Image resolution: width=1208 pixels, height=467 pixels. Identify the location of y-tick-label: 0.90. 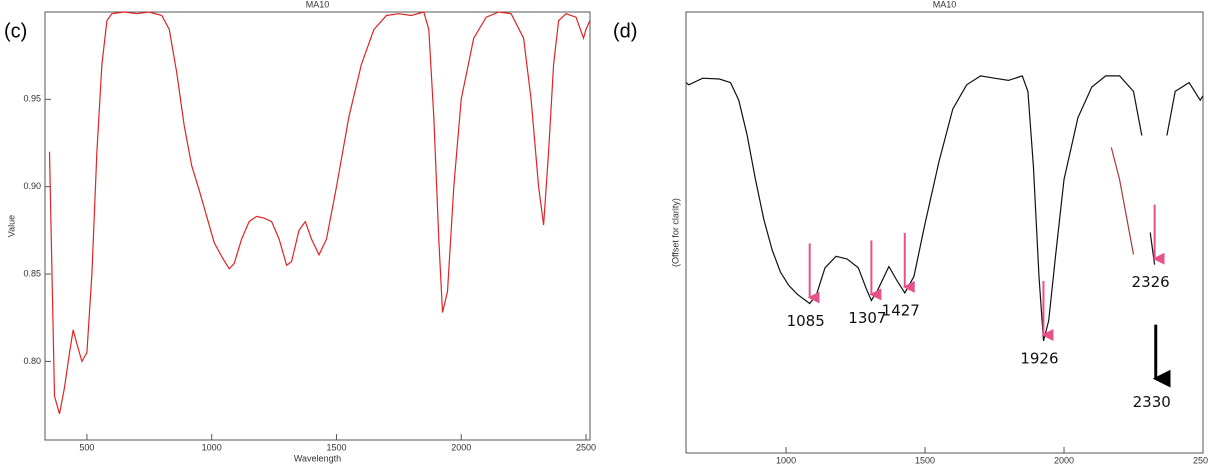
(32, 186).